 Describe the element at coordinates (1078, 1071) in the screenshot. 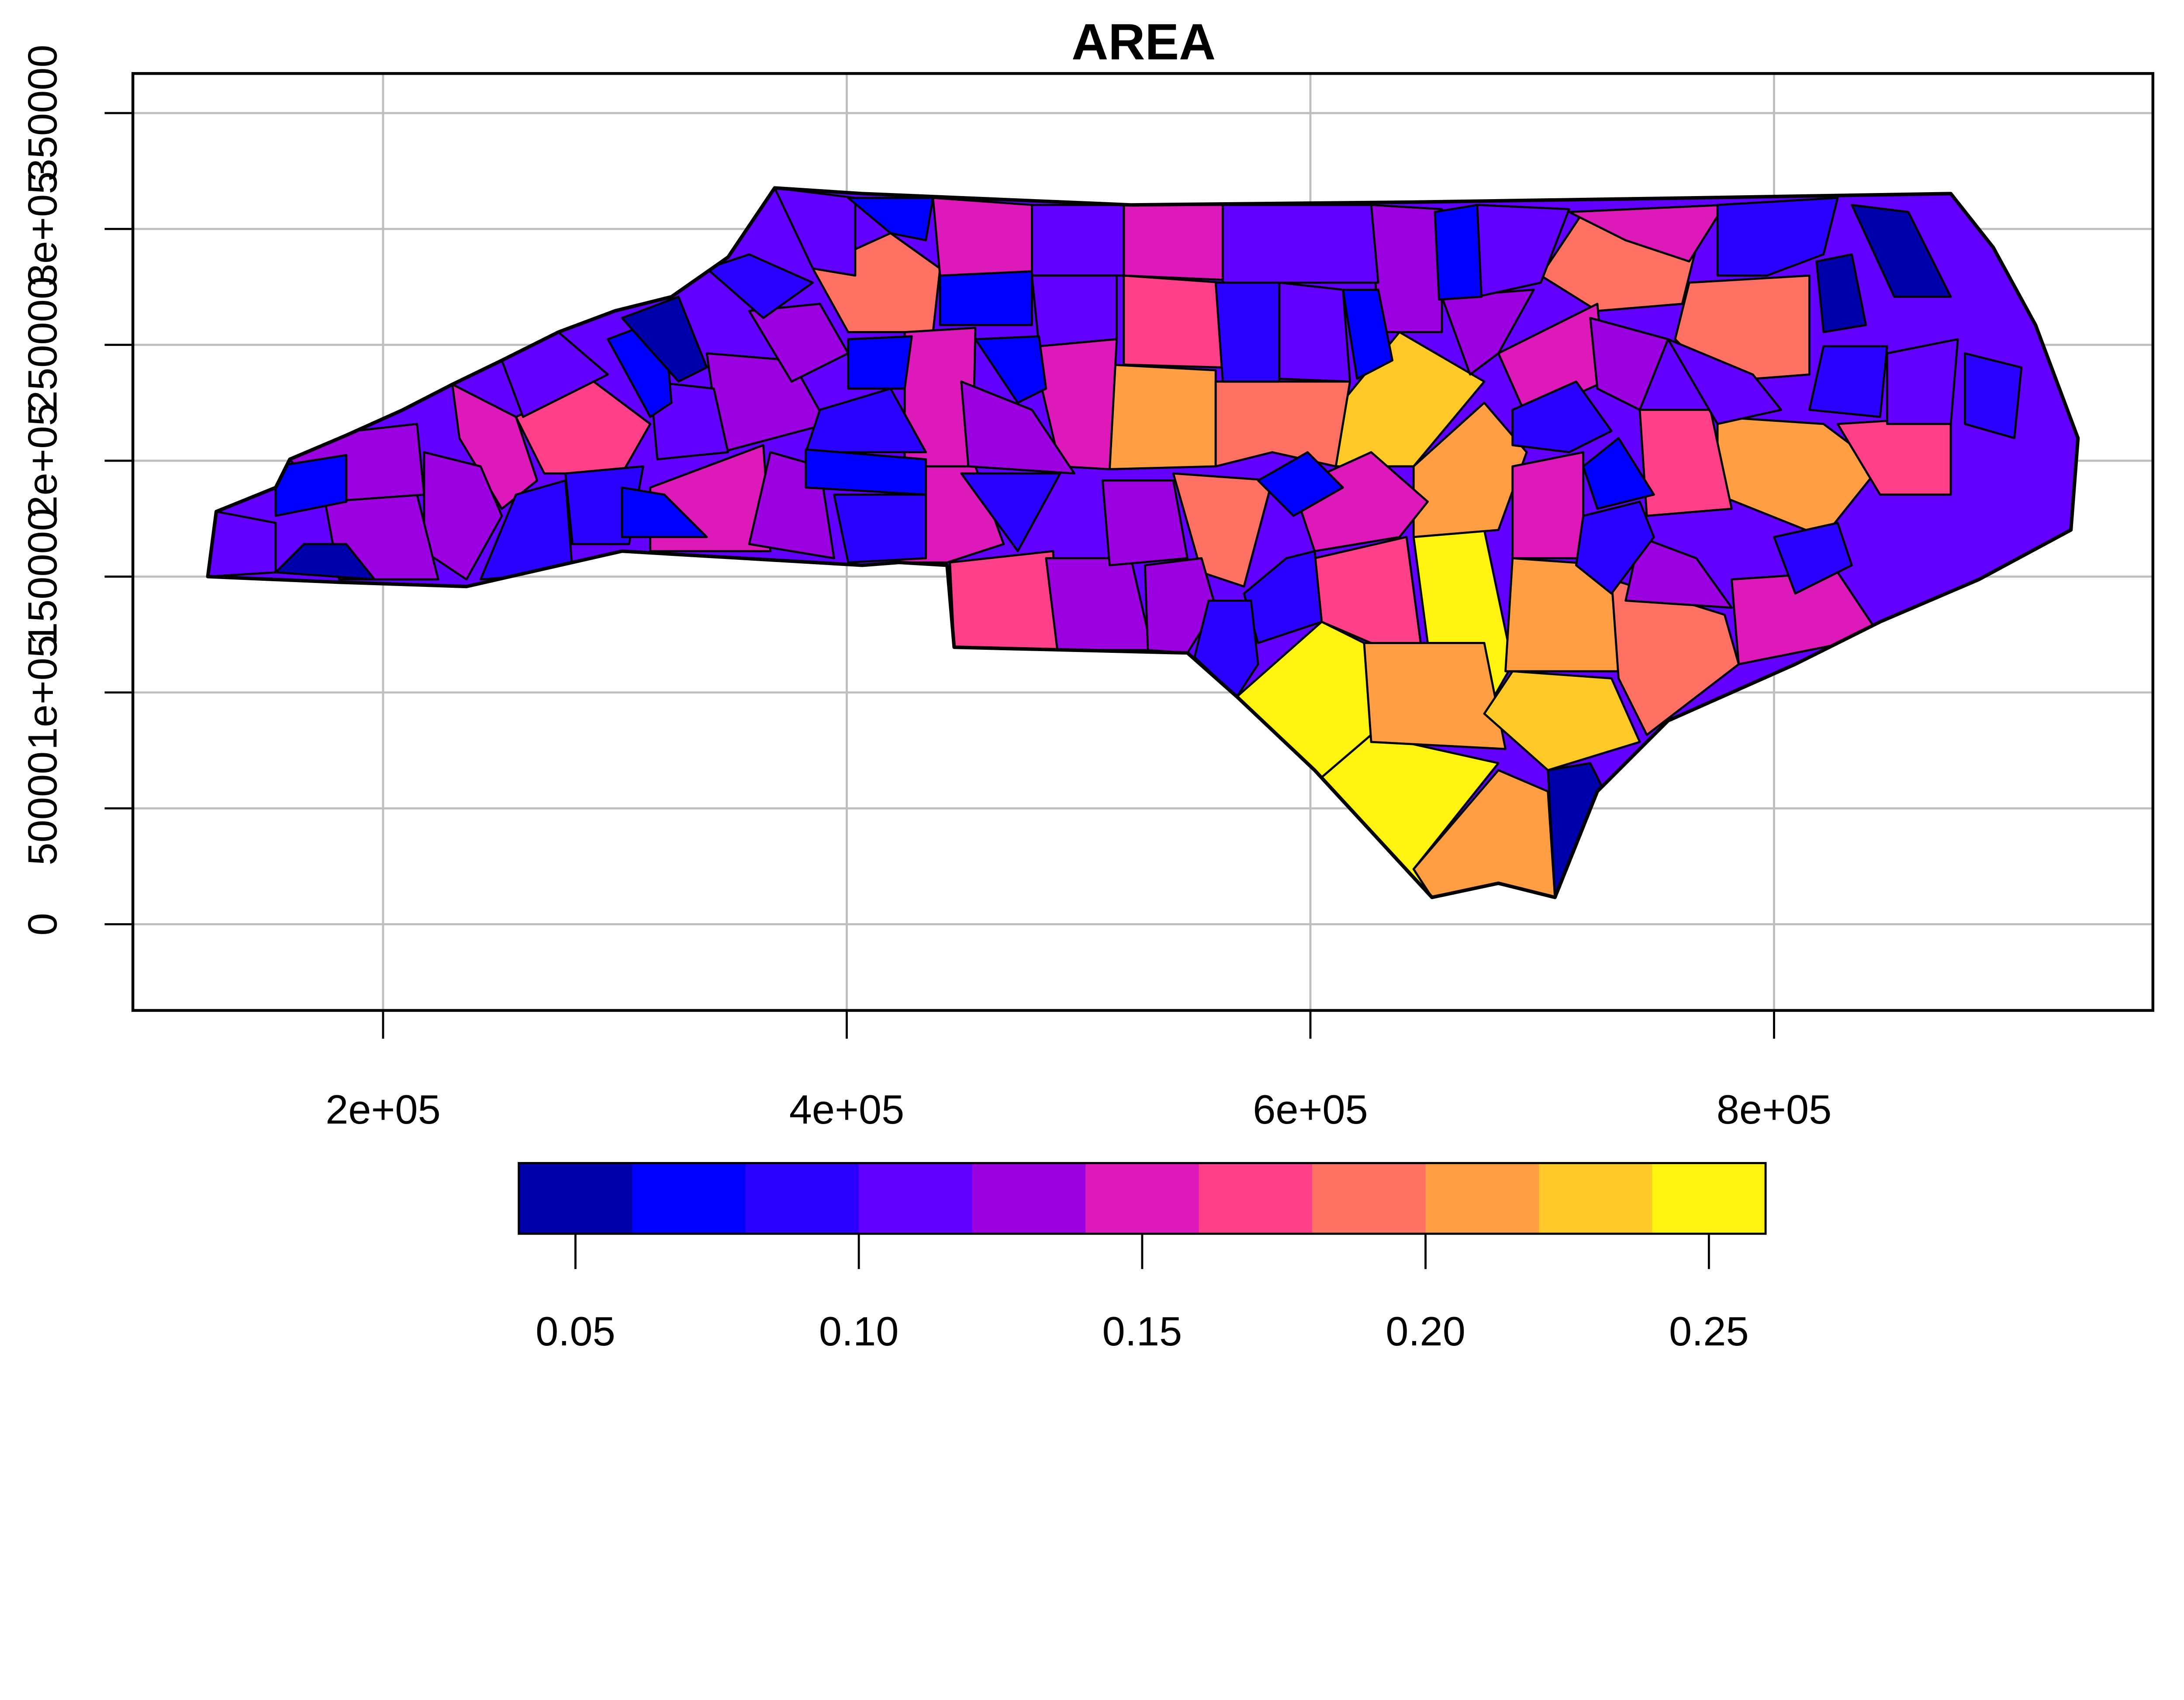

I see `x-axis: 2e+05 4e+05 6e+05 8e+05` at that location.